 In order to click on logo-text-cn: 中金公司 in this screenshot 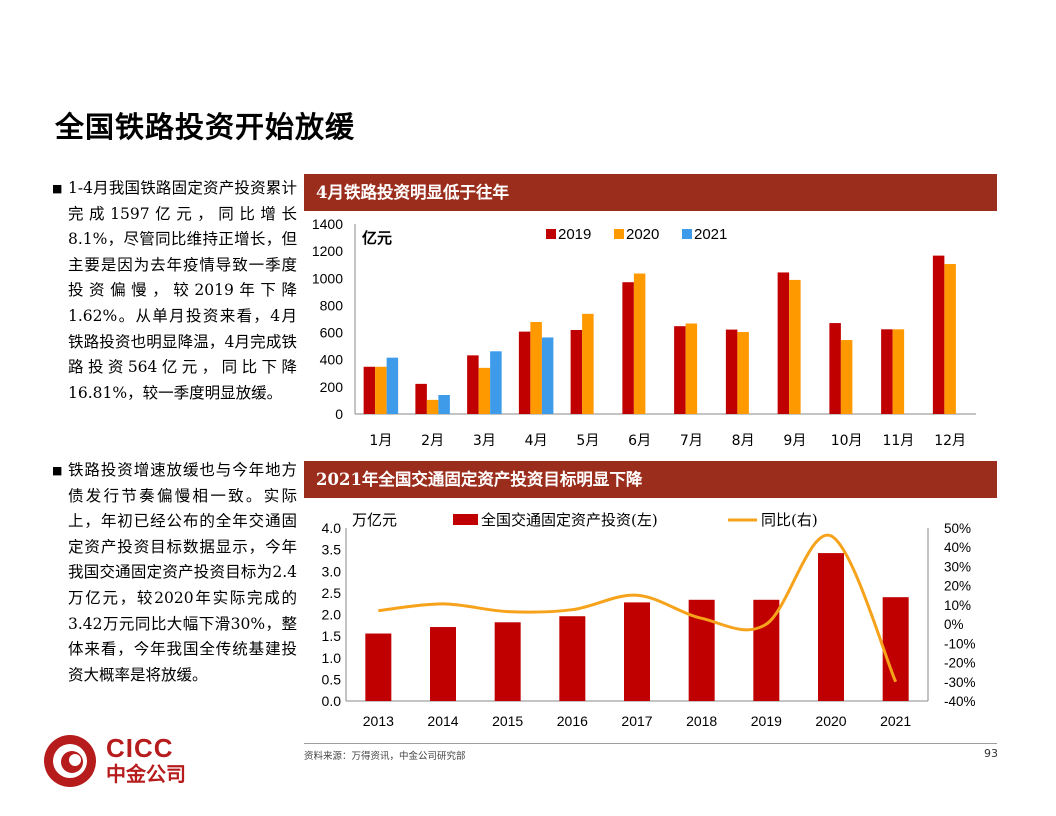, I will do `click(146, 774)`.